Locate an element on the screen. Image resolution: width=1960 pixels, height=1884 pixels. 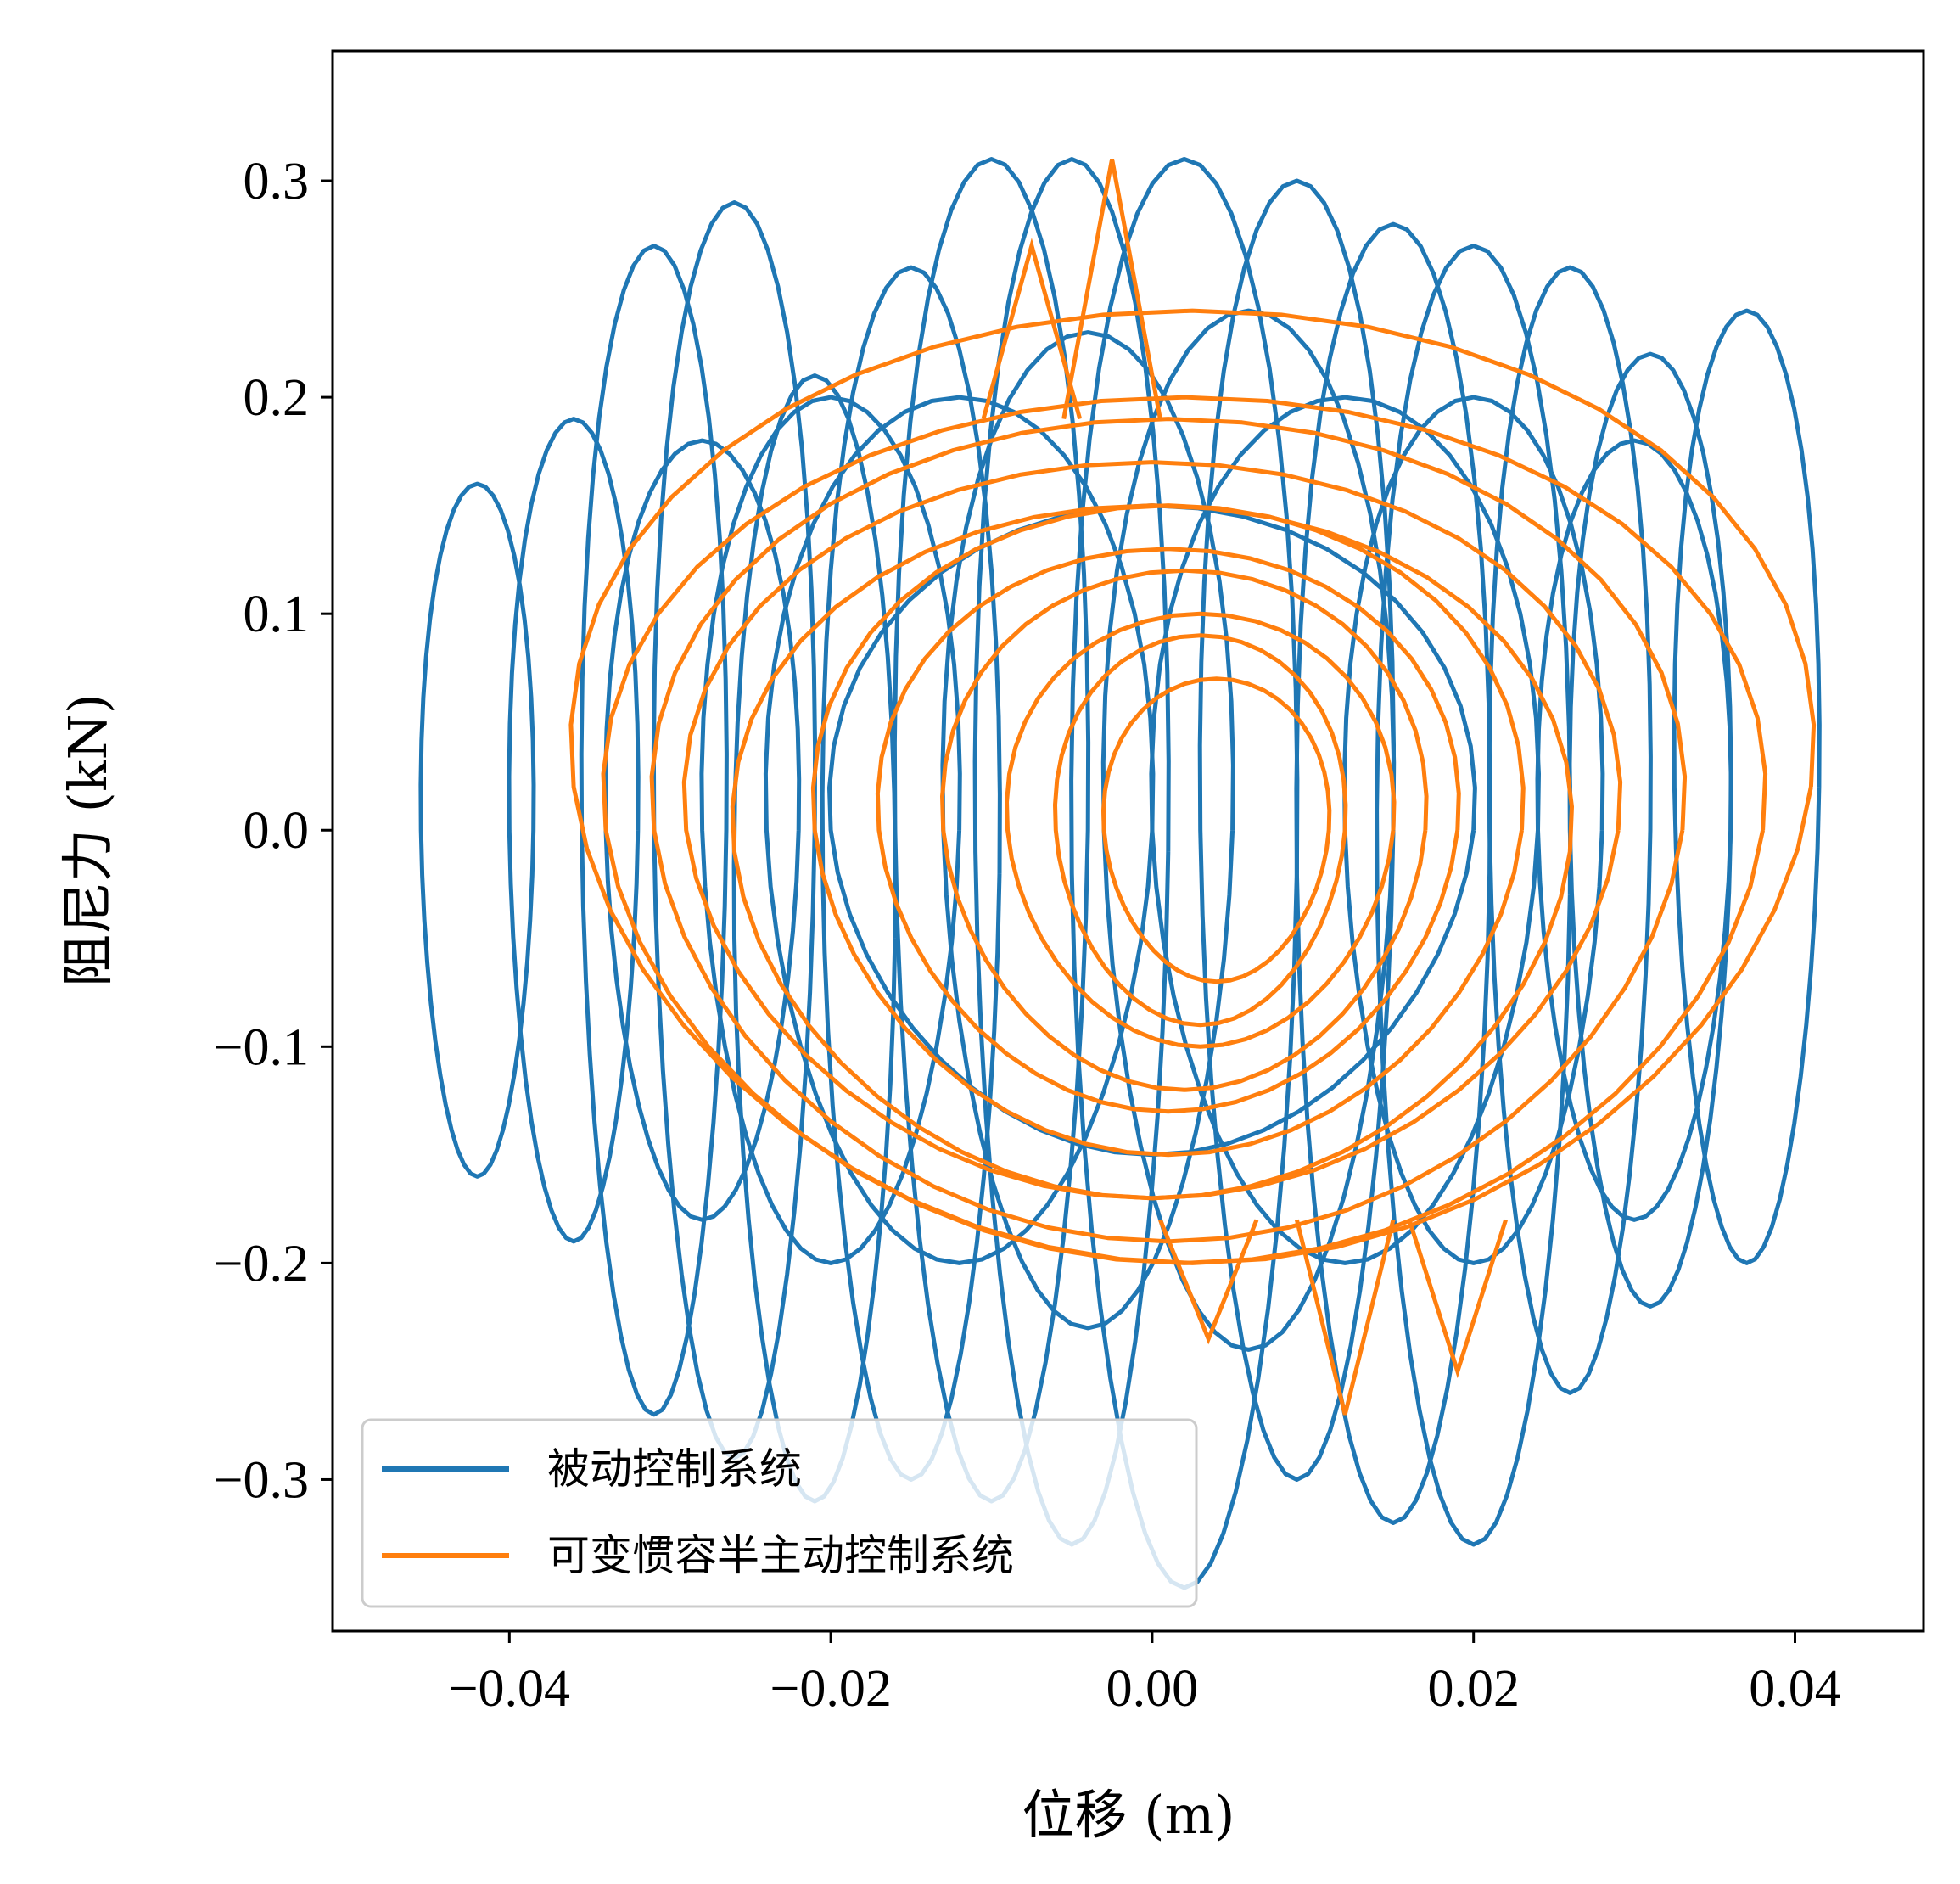
legend-label-passive: 被动控制系统 is located at coordinates (674, 1469).